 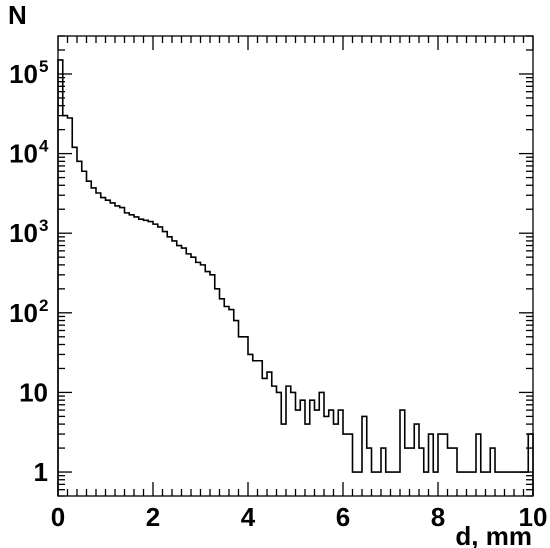 I want to click on x-axis-title: d, mm, so click(x=493, y=534).